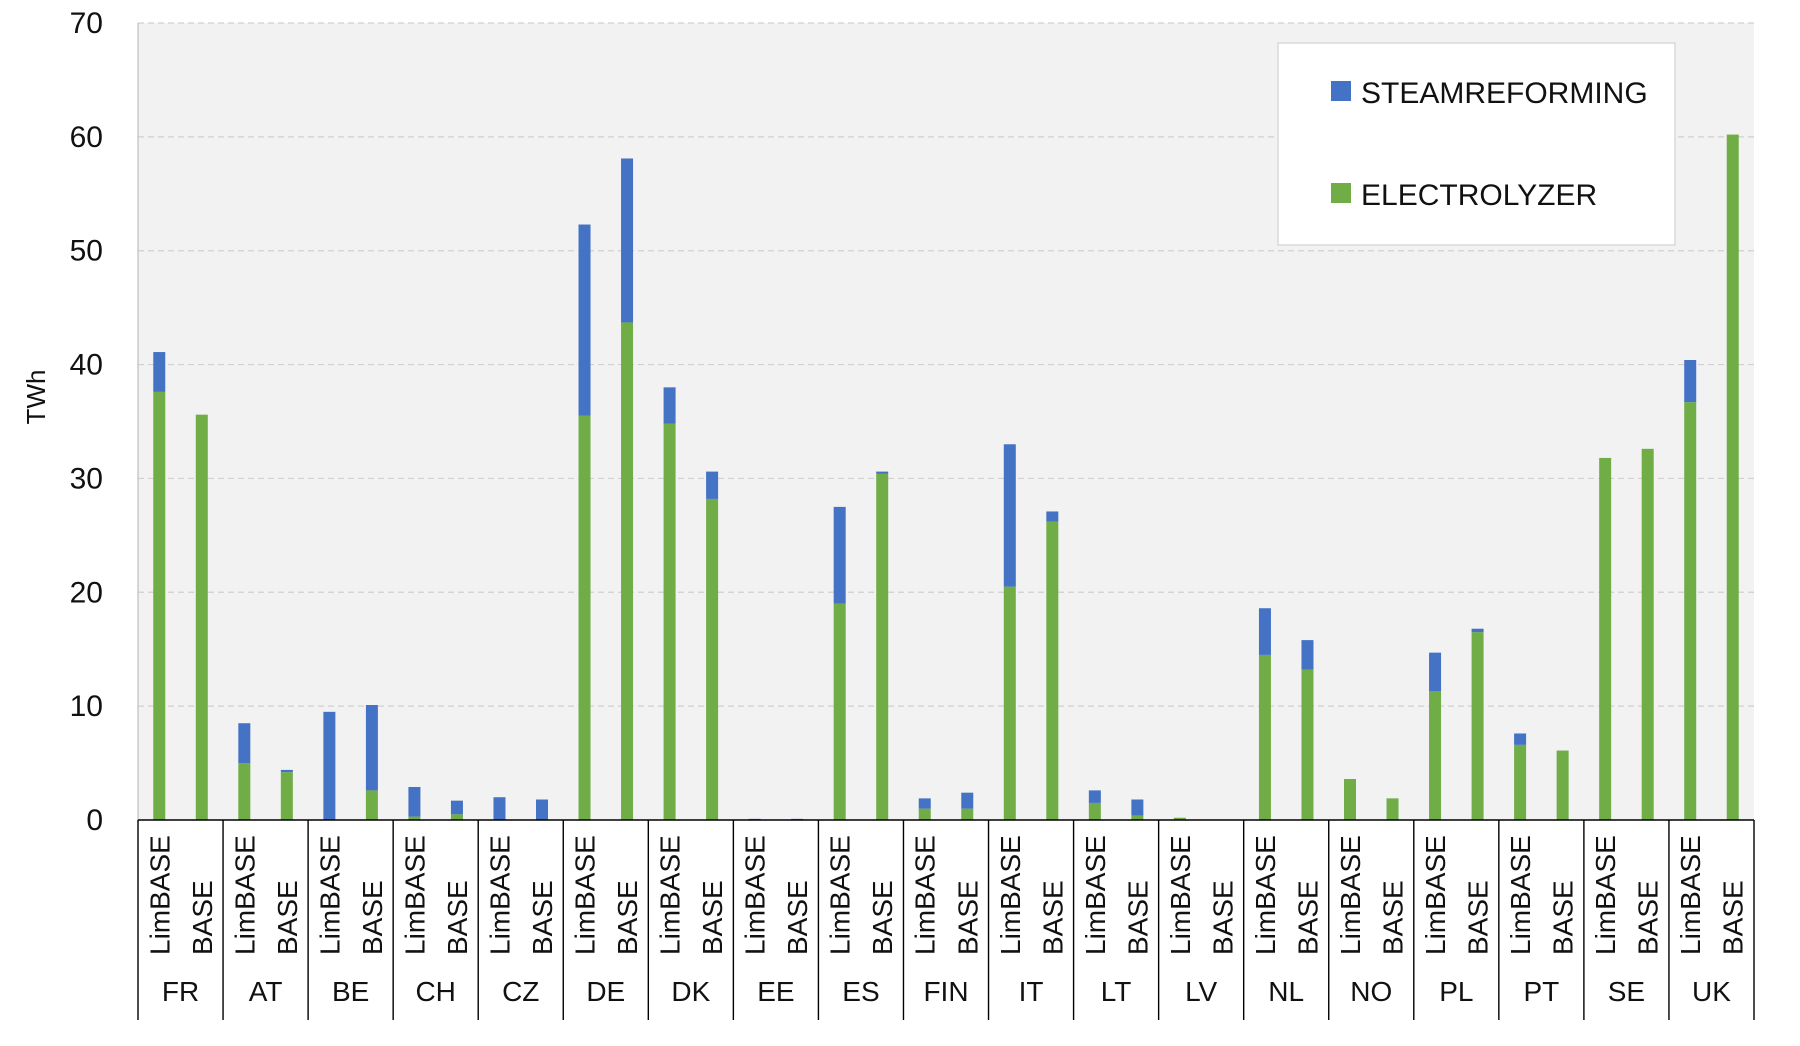 The width and height of the screenshot is (1800, 1046). What do you see at coordinates (435, 991) in the screenshot?
I see `group-label: CH` at bounding box center [435, 991].